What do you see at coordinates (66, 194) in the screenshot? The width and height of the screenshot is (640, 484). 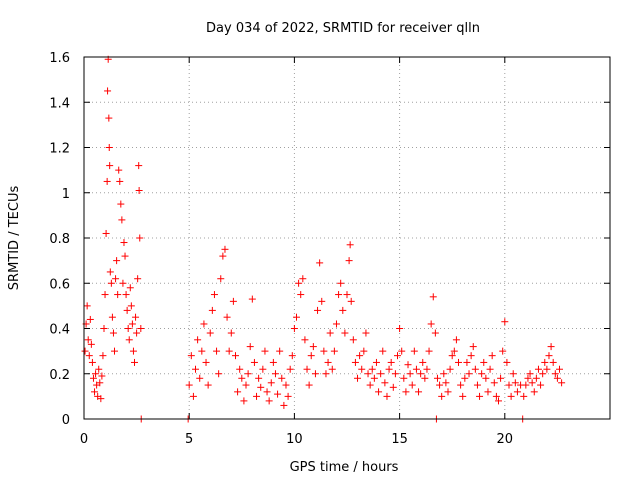 I see `y-tick-label: 1` at bounding box center [66, 194].